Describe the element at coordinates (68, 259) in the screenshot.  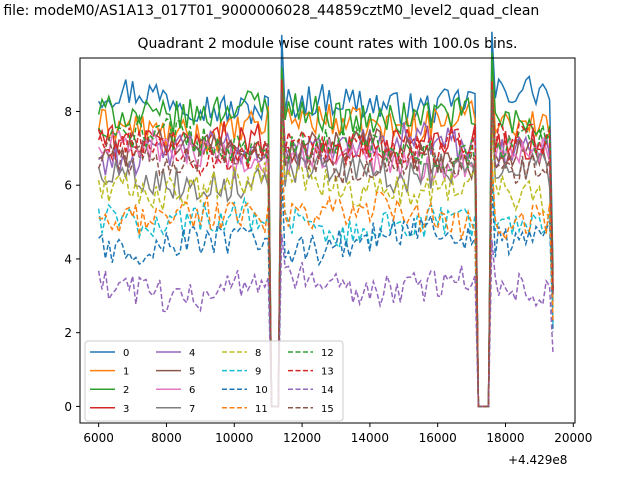
I see `y-tick-label: 4` at that location.